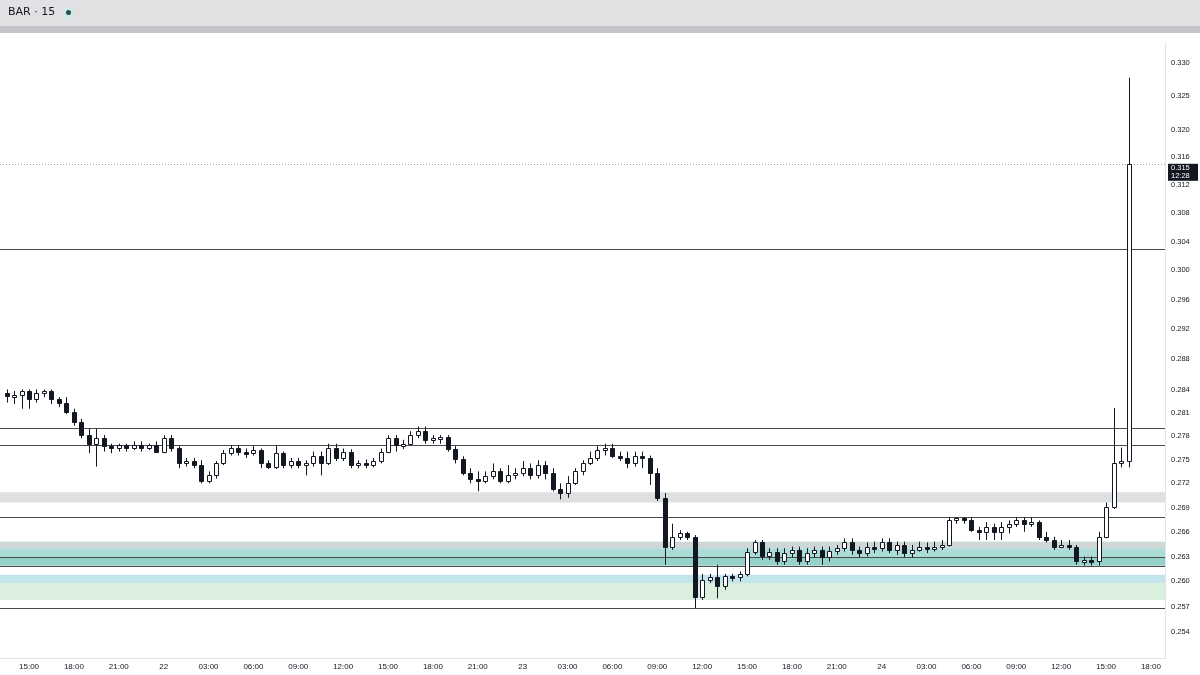 The height and width of the screenshot is (675, 1200). Describe the element at coordinates (523, 666) in the screenshot. I see `x-tick-label: 23` at that location.